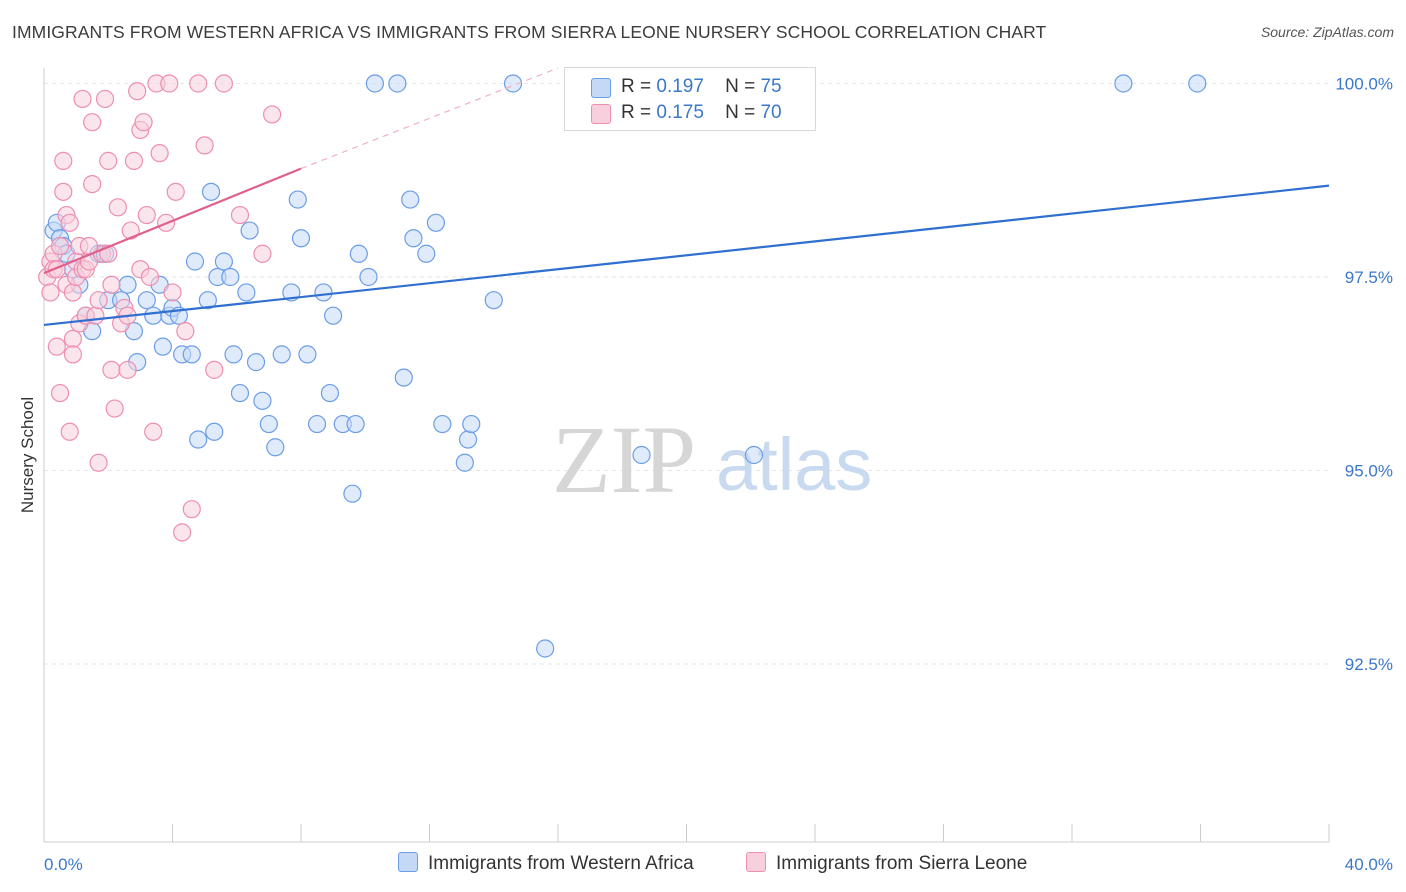 The width and height of the screenshot is (1406, 892). I want to click on watermark: ZIP atlas, so click(712, 459).